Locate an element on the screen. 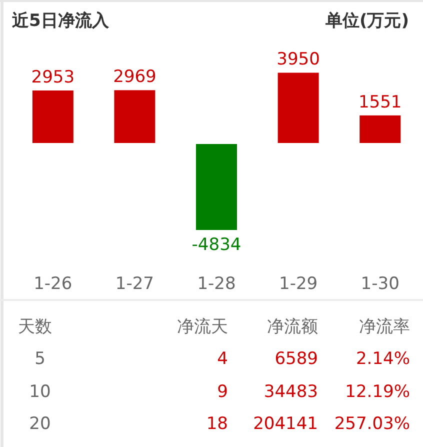 Image resolution: width=423 pixels, height=447 pixels. x-tick-label: 1-29 is located at coordinates (298, 284).